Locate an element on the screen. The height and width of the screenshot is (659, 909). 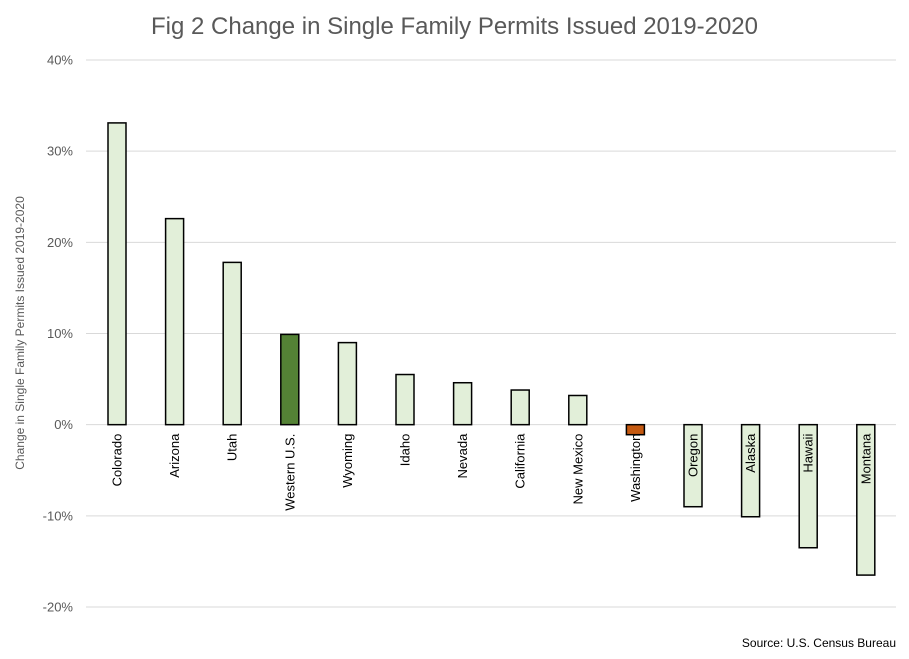
category-label: New Mexico is located at coordinates (577, 469).